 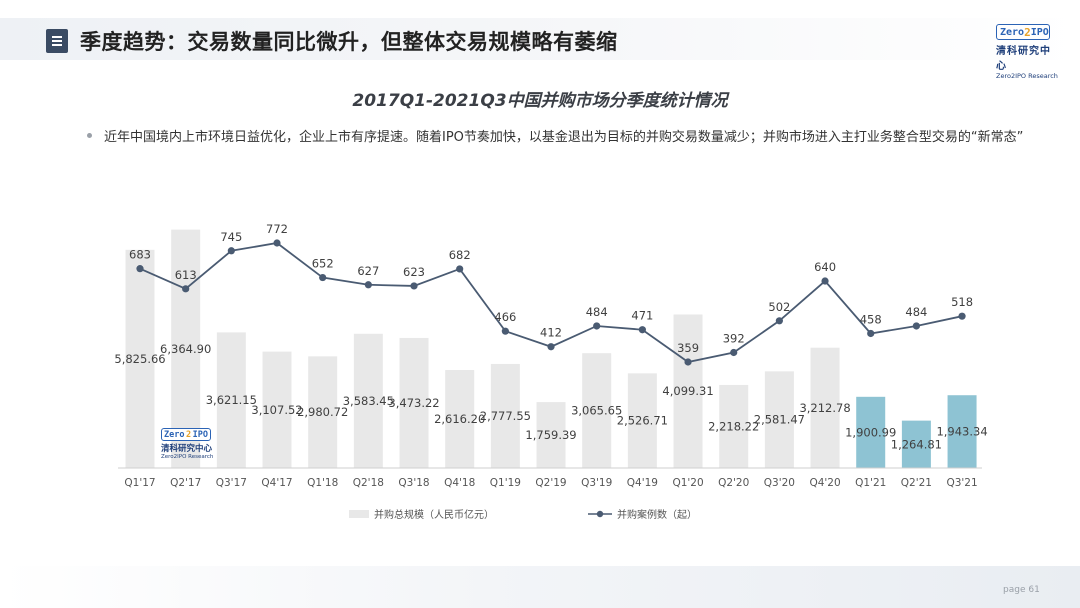 I want to click on x-tick-label-6: Q3'18, so click(x=413, y=483).